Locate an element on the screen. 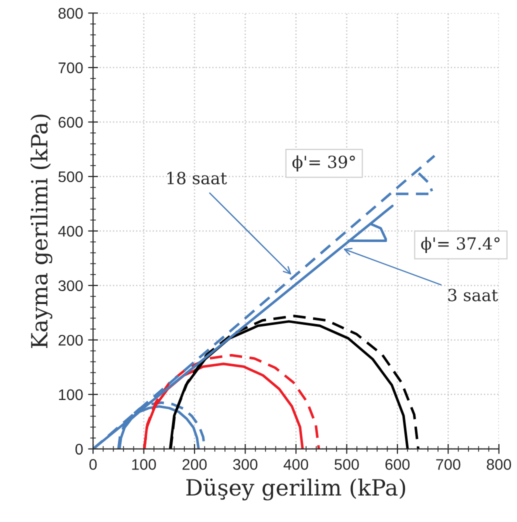 The image size is (517, 522). y-tick-label: 500 is located at coordinates (70, 176).